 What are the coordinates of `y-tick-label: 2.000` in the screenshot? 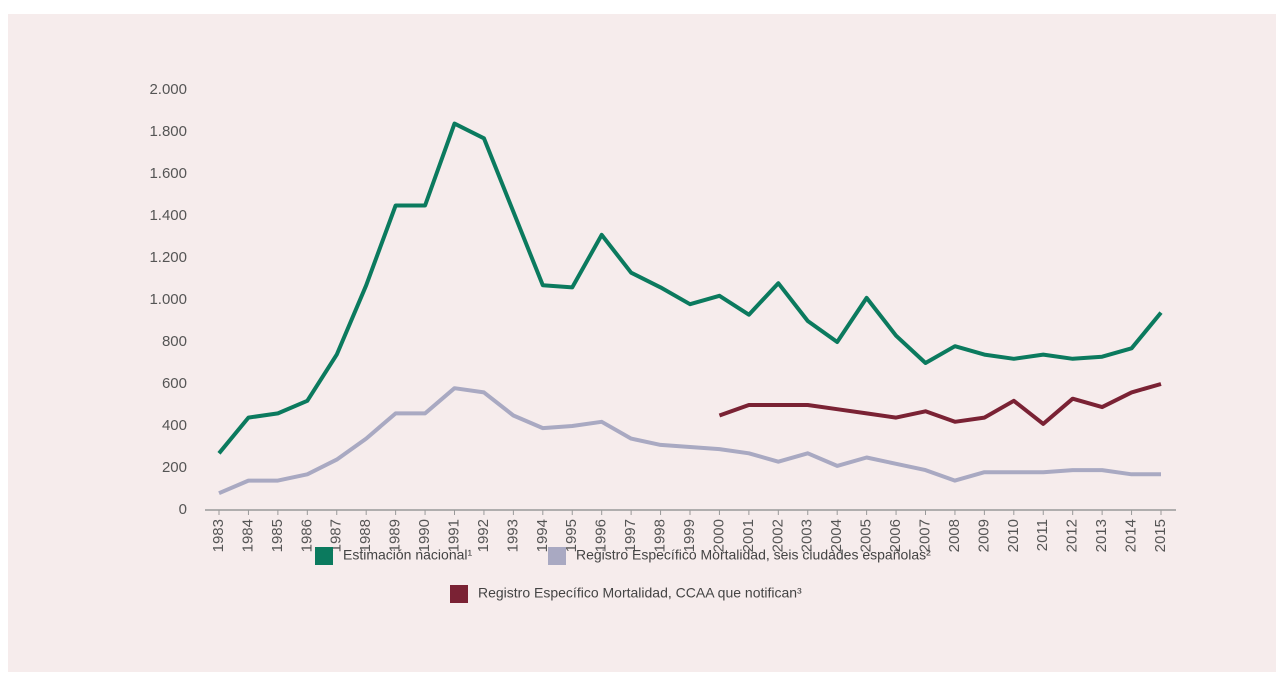 It's located at (168, 89).